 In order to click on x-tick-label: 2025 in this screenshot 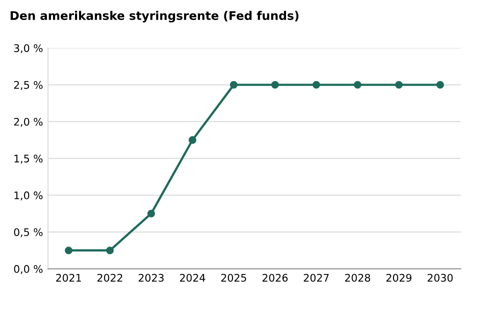, I will do `click(233, 278)`.